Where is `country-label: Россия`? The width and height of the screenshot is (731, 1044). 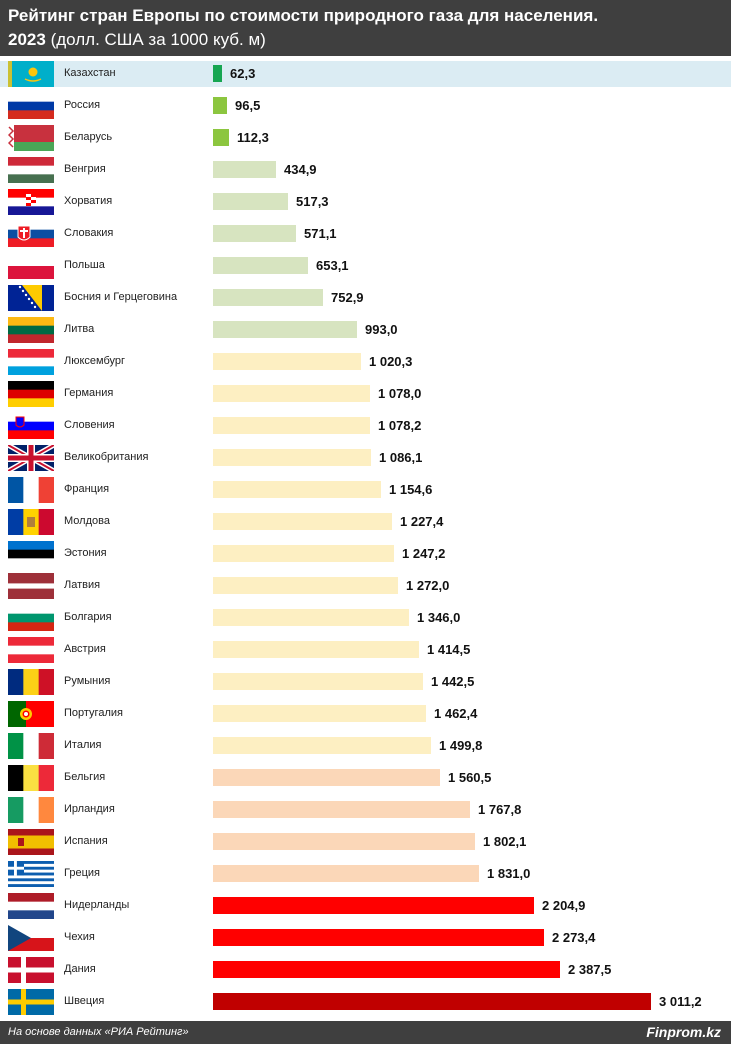
country-label: Россия is located at coordinates (82, 105).